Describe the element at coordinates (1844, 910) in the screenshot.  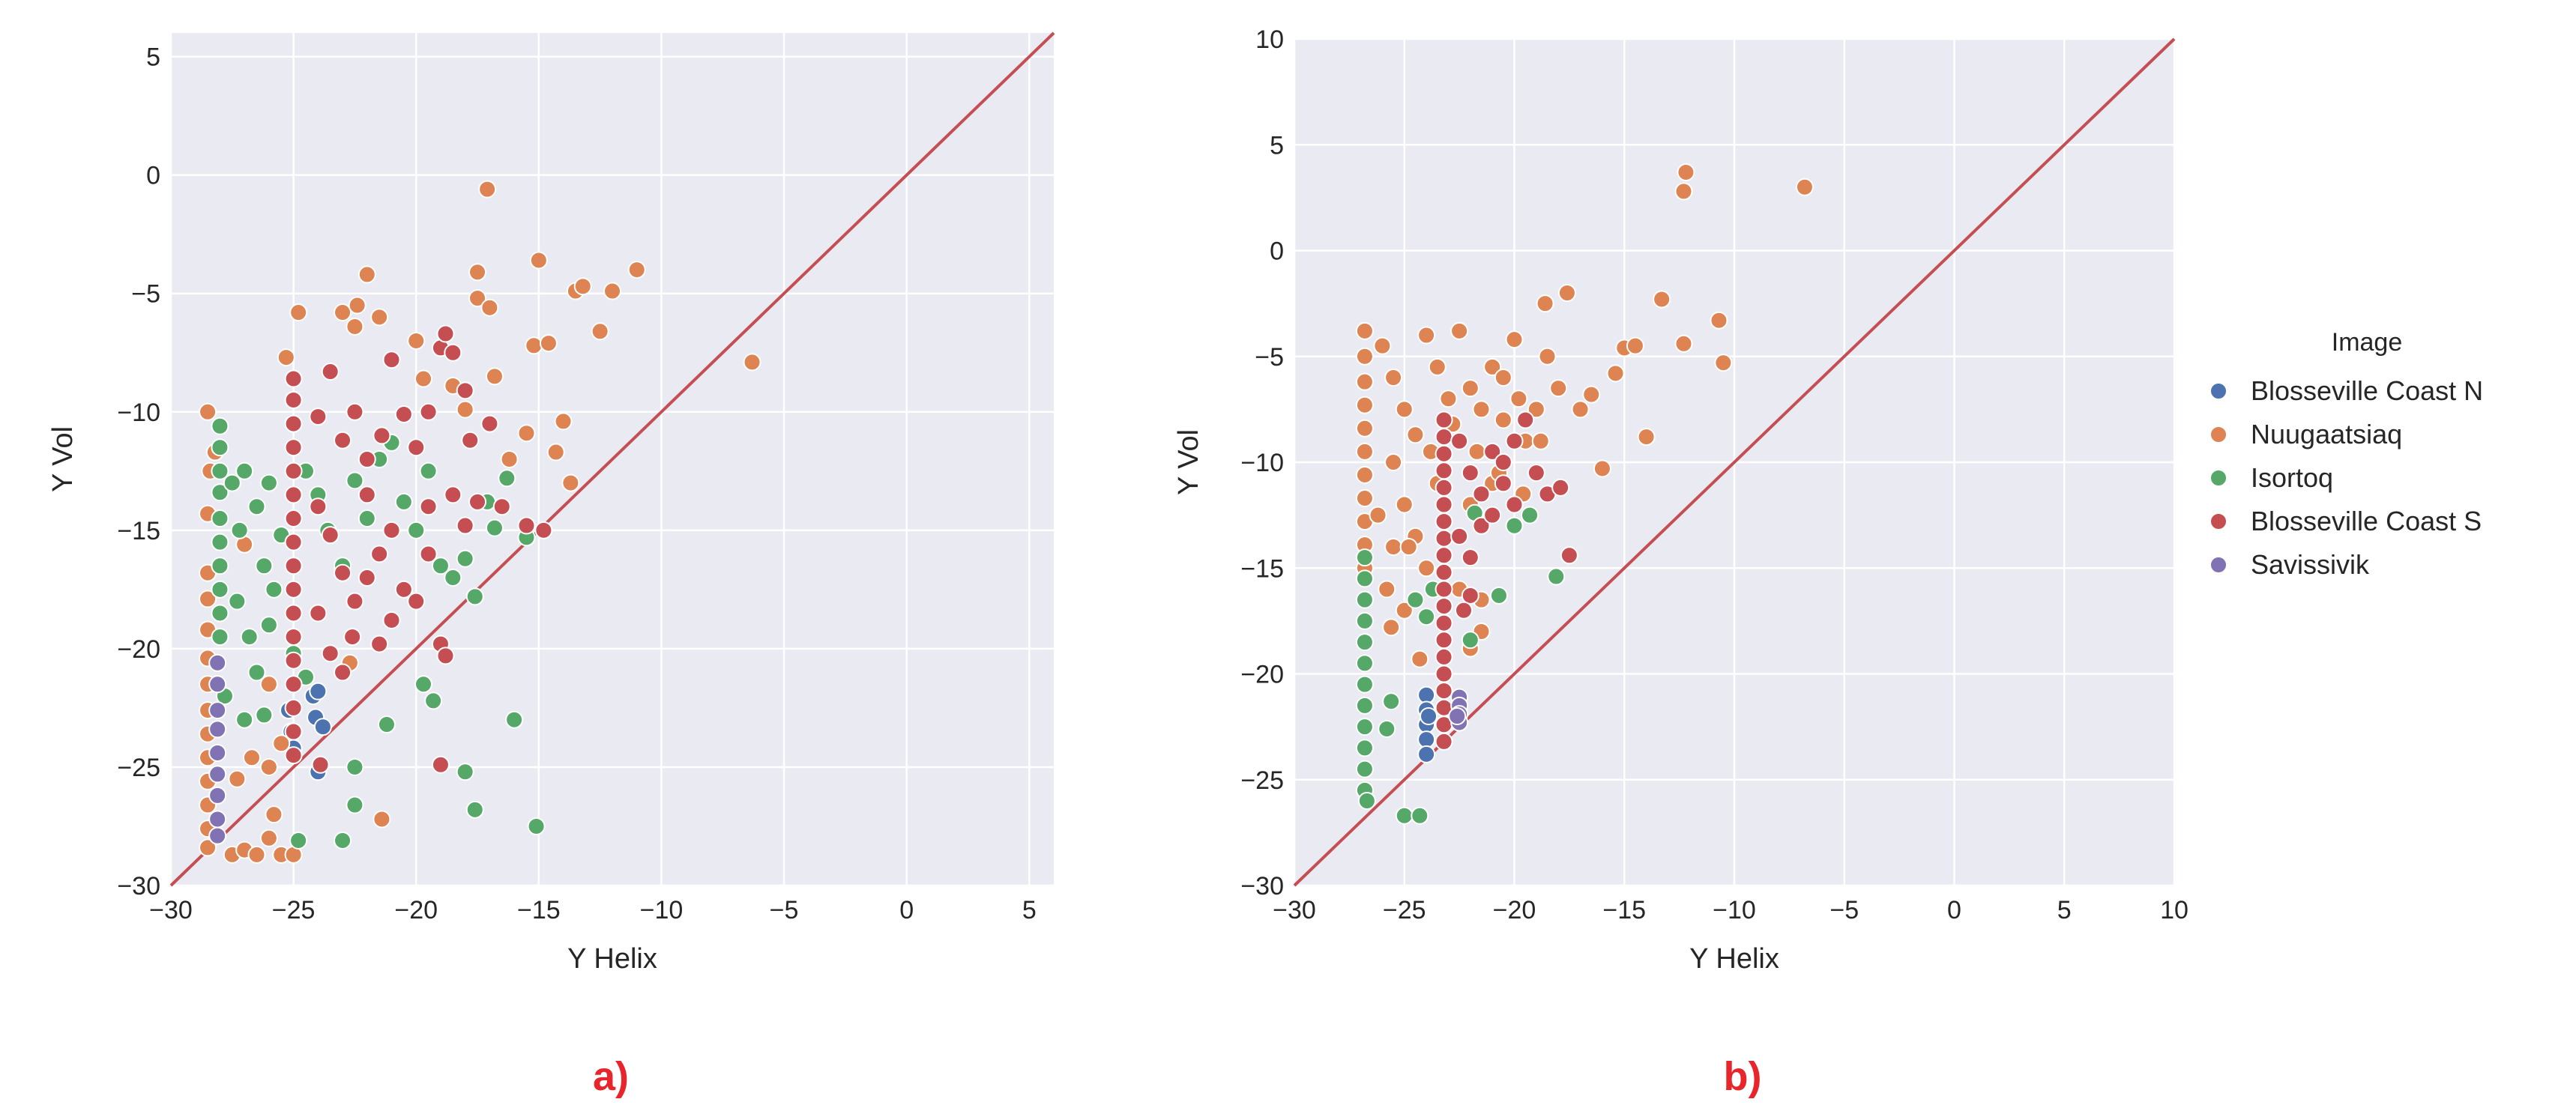
I see `x-tick-label: −5` at that location.